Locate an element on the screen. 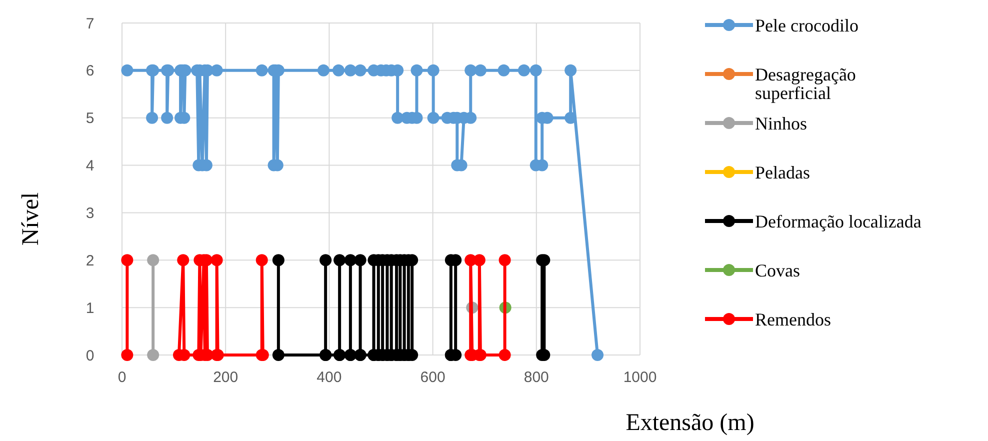  x-tick-label: 600 is located at coordinates (433, 377).